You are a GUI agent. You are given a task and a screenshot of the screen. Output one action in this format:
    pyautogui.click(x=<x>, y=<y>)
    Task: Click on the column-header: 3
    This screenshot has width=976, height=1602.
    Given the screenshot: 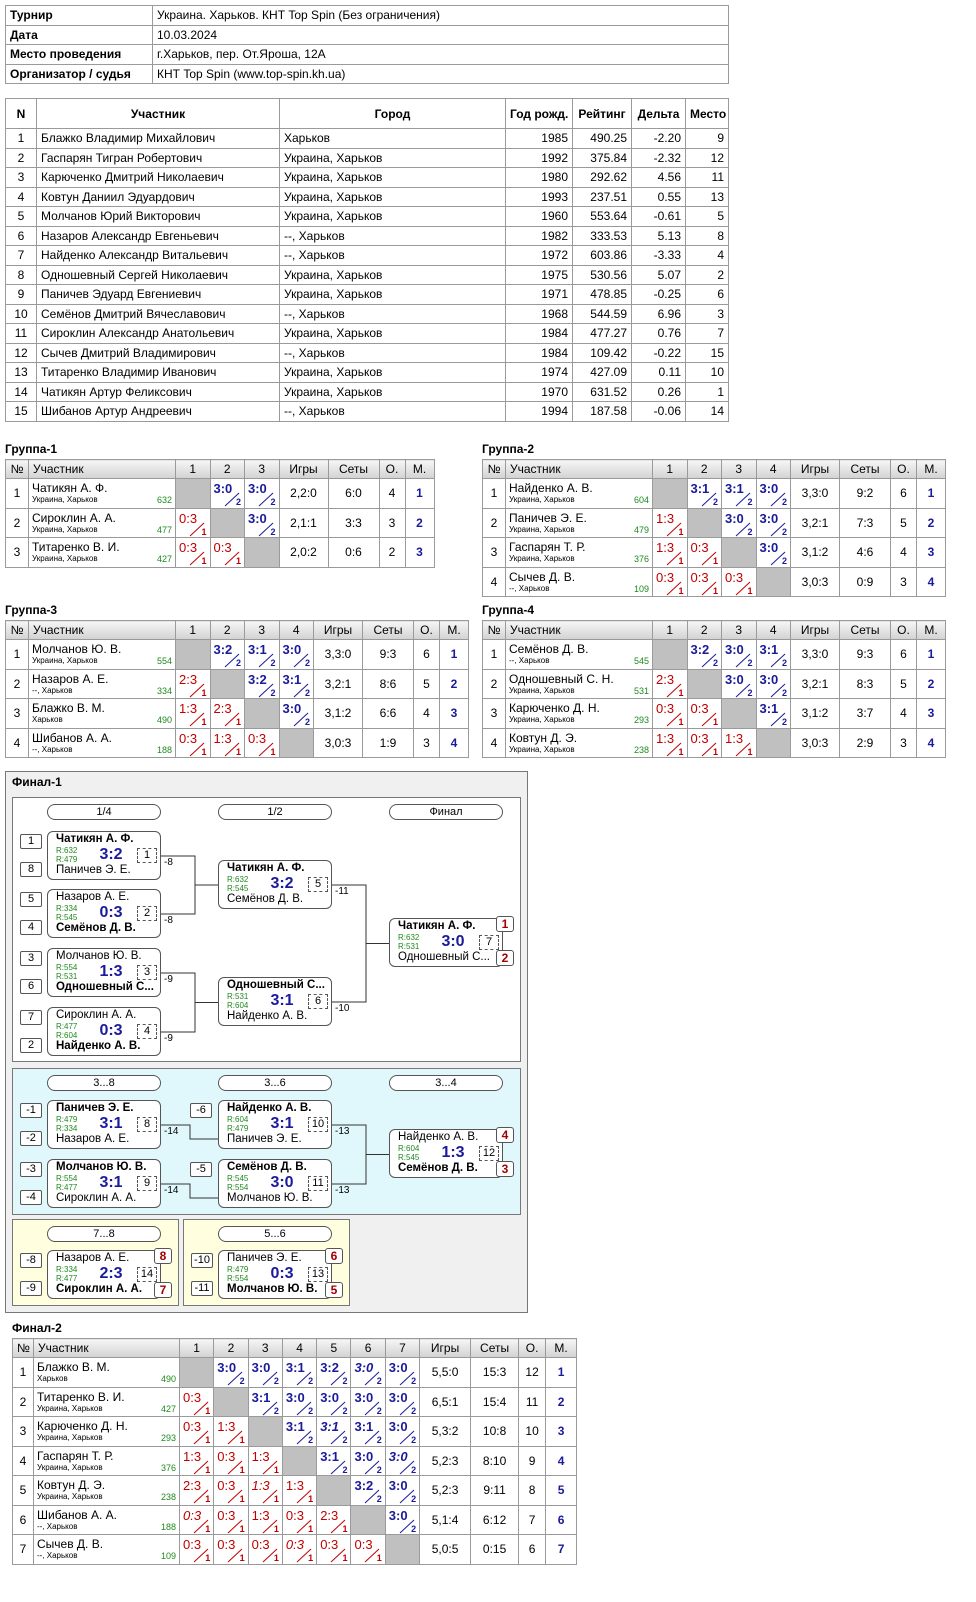 What is the action you would take?
    pyautogui.click(x=262, y=469)
    